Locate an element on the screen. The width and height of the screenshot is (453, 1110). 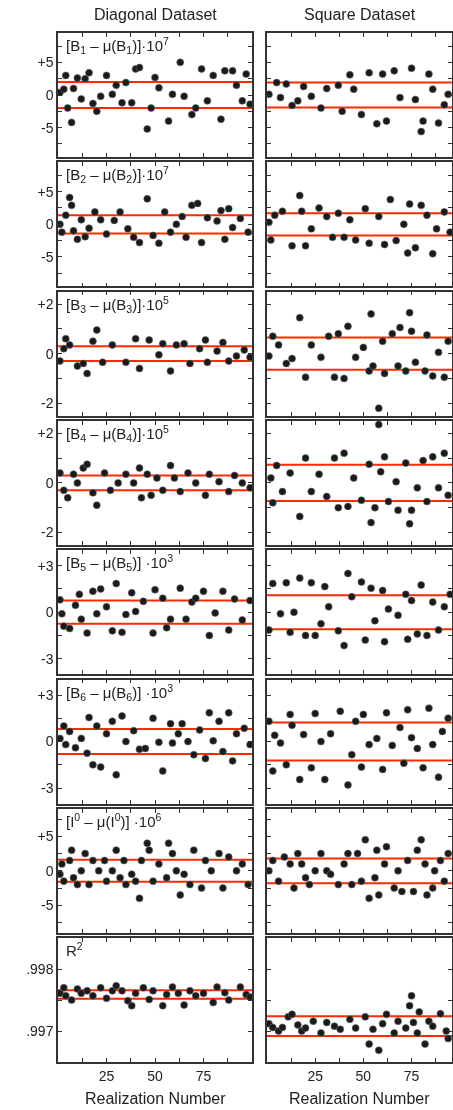
annotation: [B$_{1}$ – μ(B$_{1}$)]·10$^{7}$ is located at coordinates (118, 46).